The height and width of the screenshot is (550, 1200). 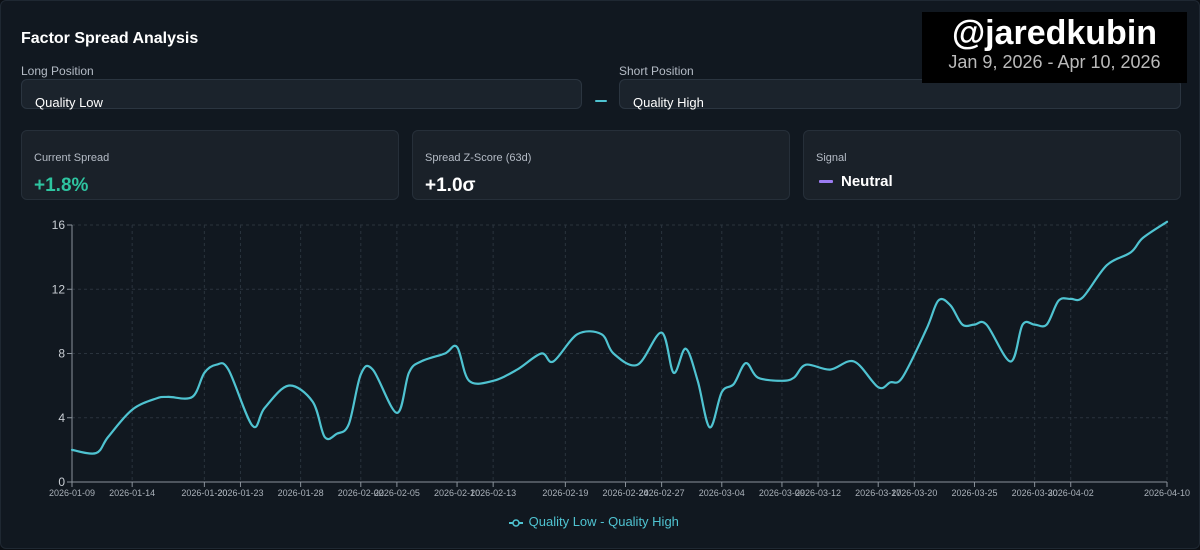 What do you see at coordinates (61, 185) in the screenshot?
I see `current-spread-value: +1.8%` at bounding box center [61, 185].